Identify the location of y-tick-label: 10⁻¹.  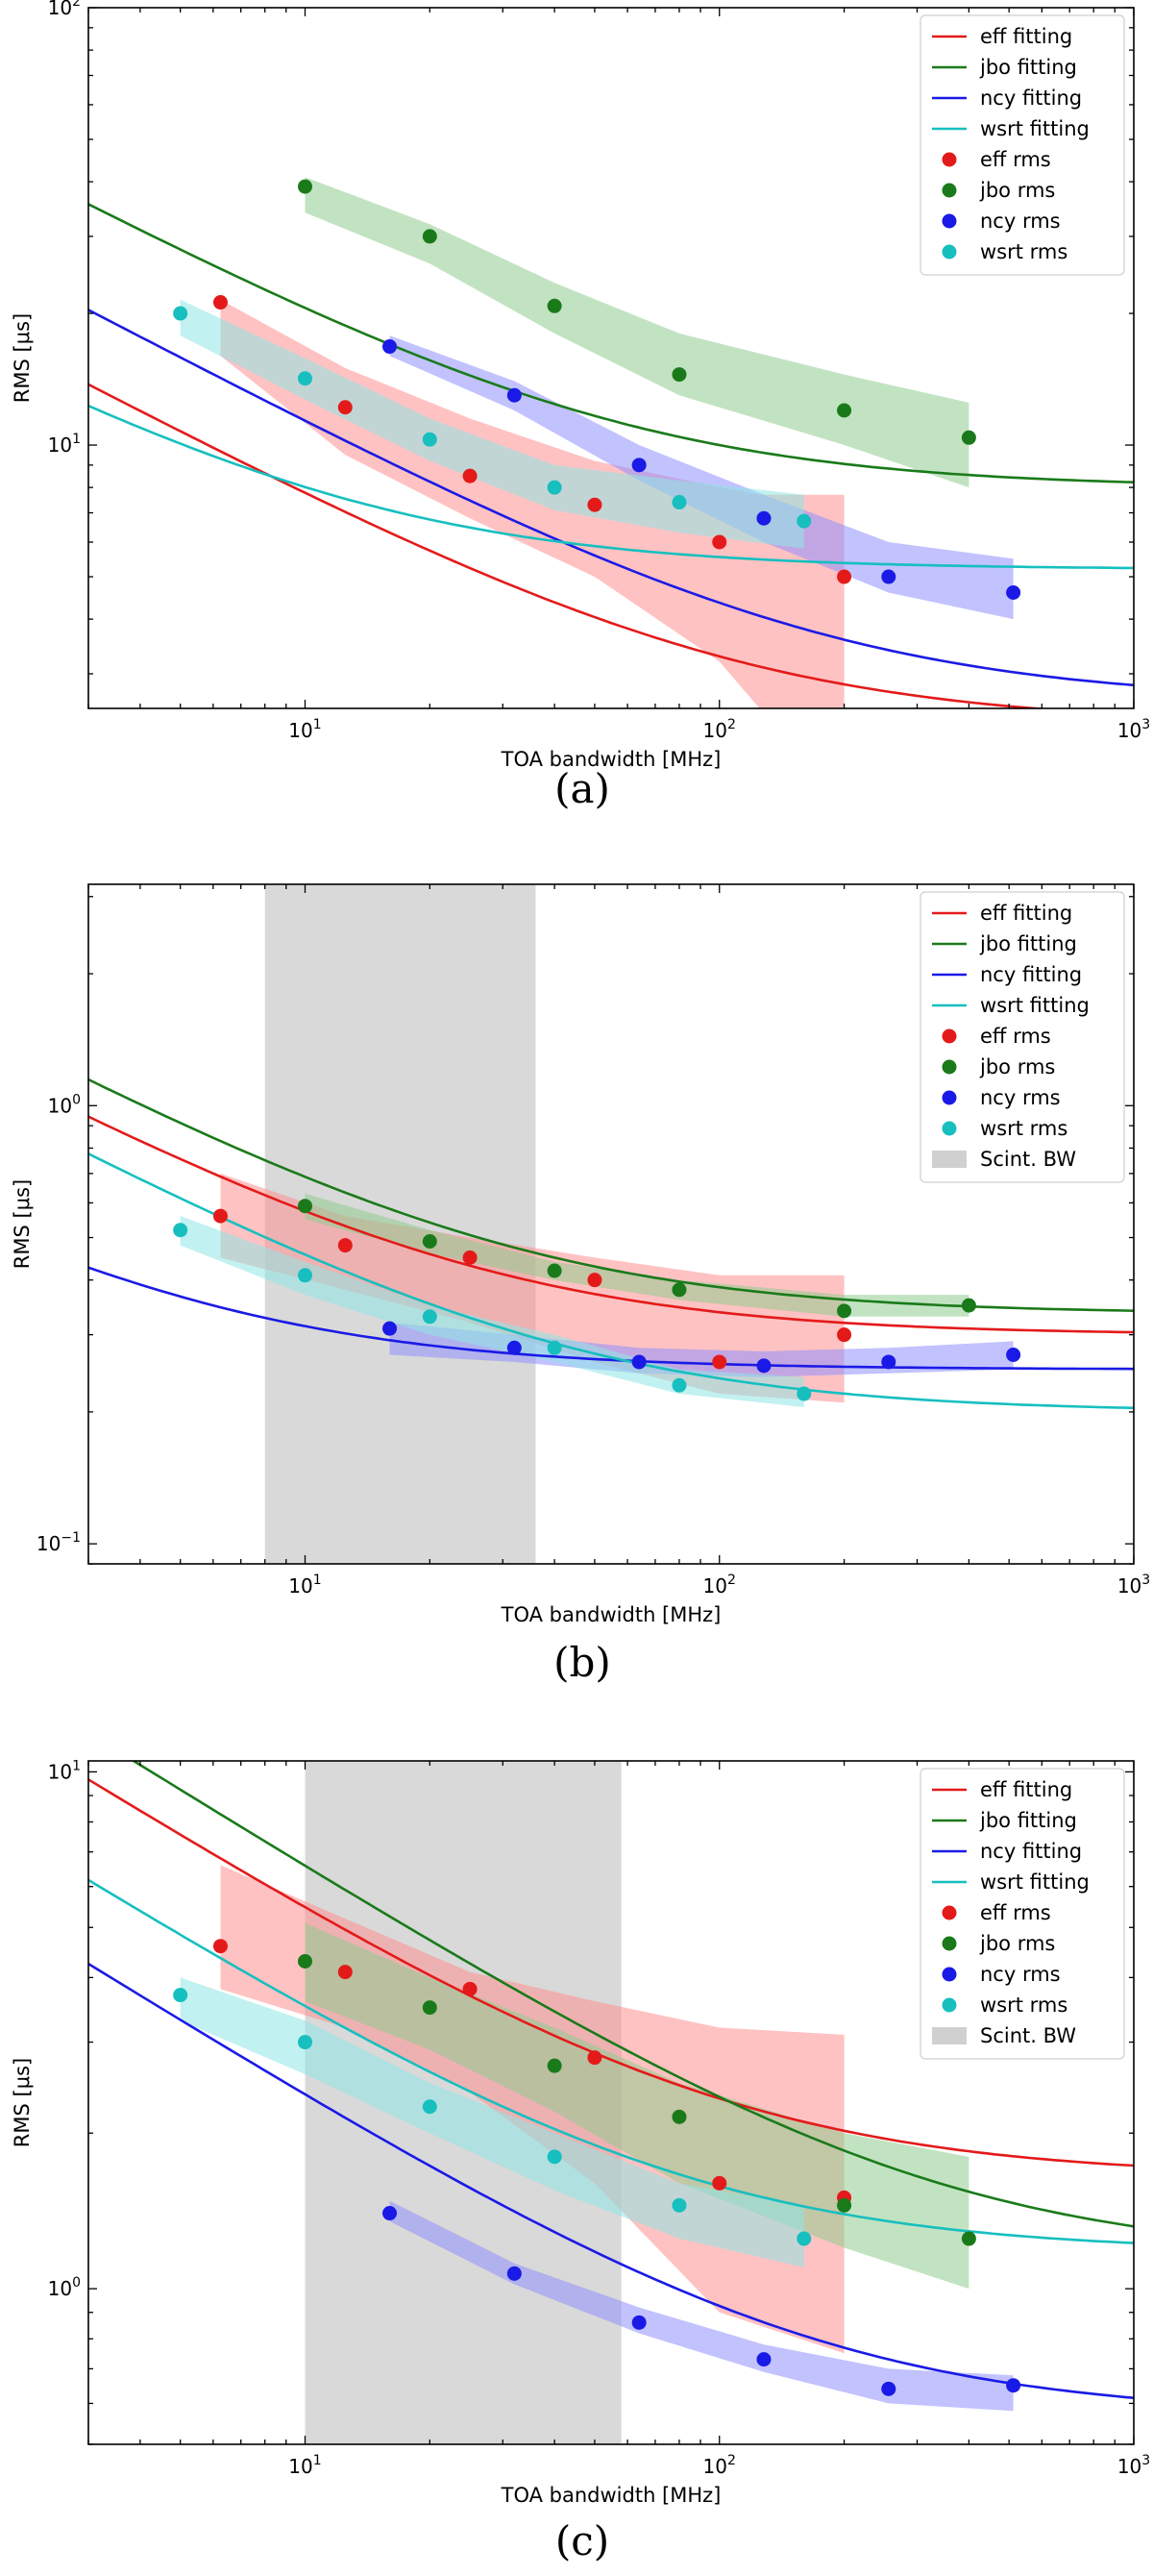
(59, 1543).